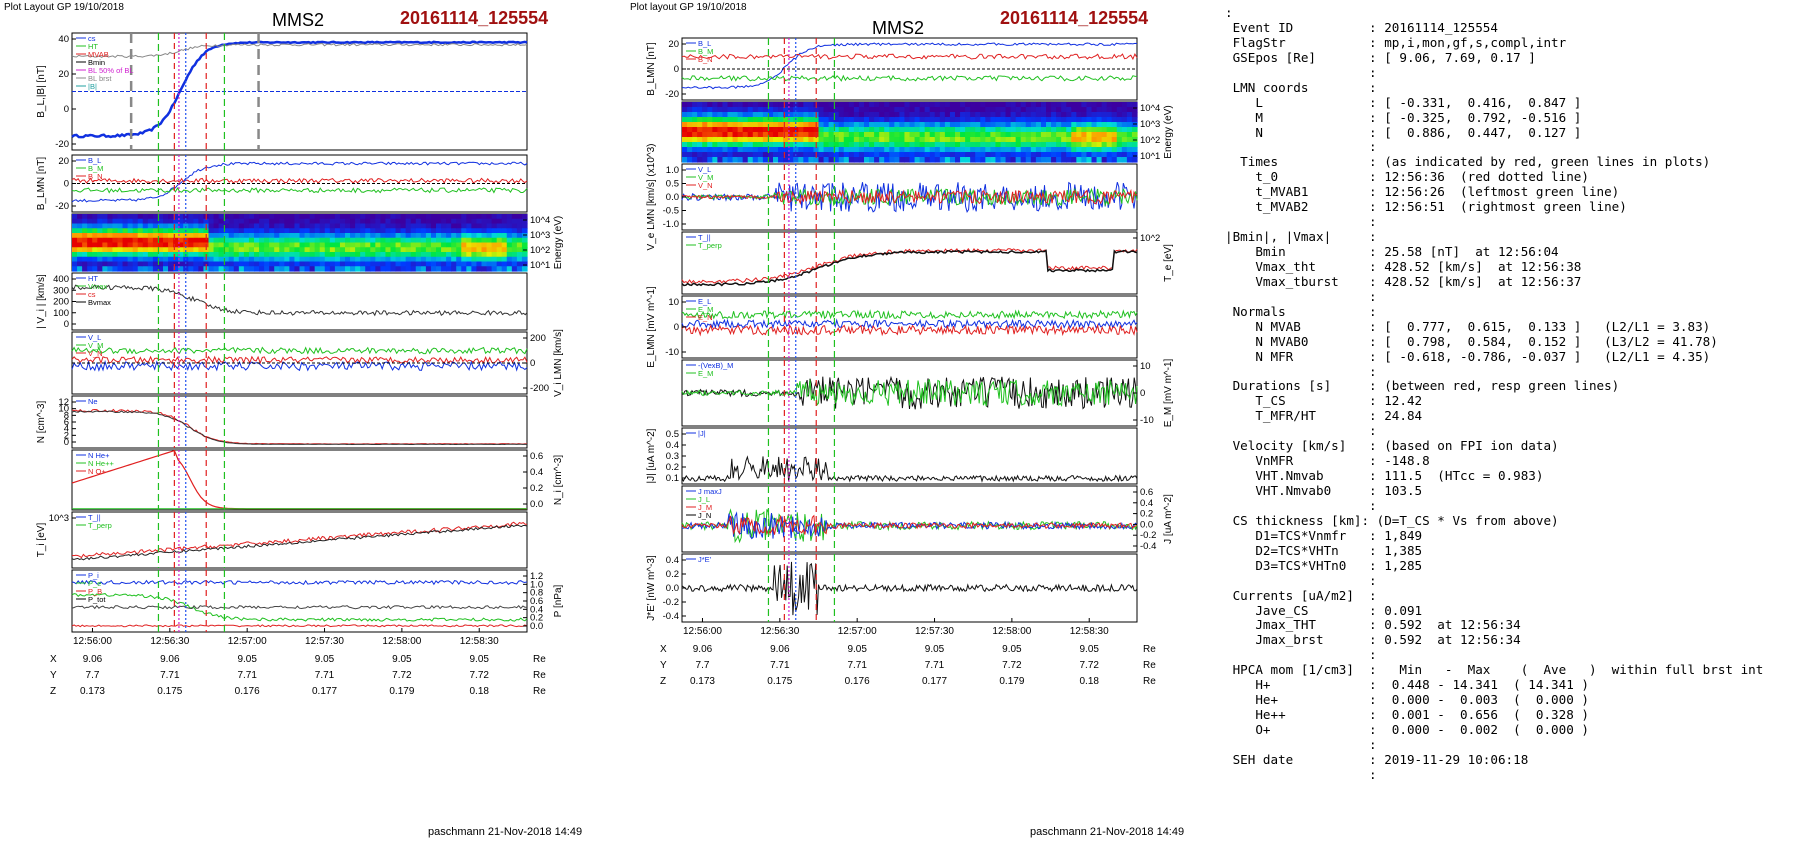 Image resolution: width=1804 pixels, height=841 pixels. Describe the element at coordinates (66, 109) in the screenshot. I see `y-tick-label: 0` at that location.